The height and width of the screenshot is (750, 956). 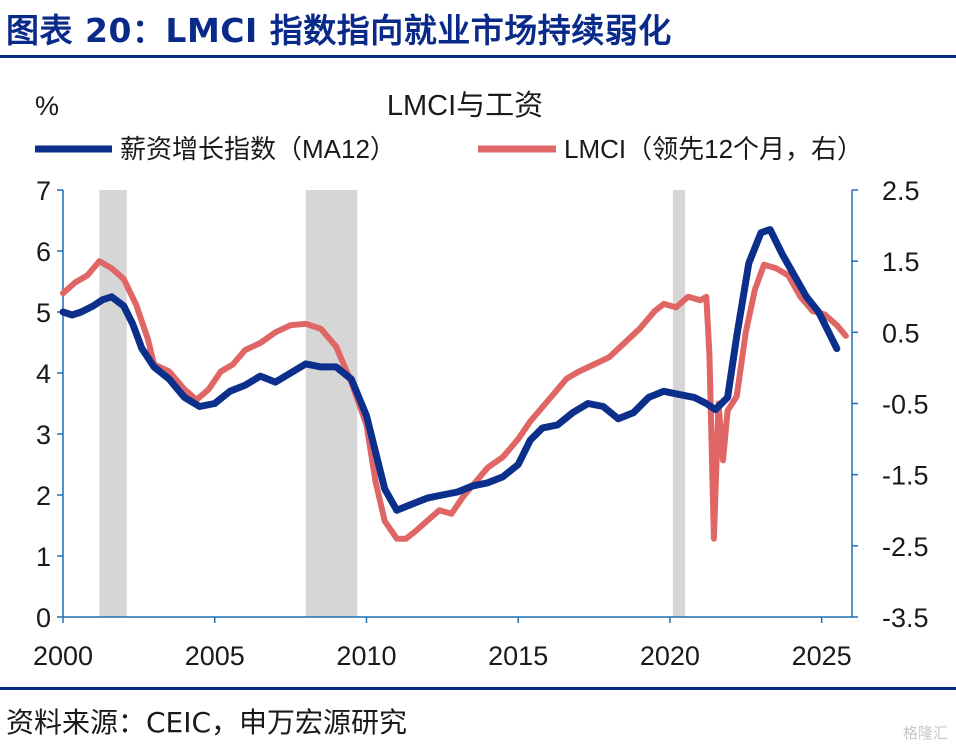 What do you see at coordinates (43, 496) in the screenshot?
I see `left-y-tick-label-2: 2` at bounding box center [43, 496].